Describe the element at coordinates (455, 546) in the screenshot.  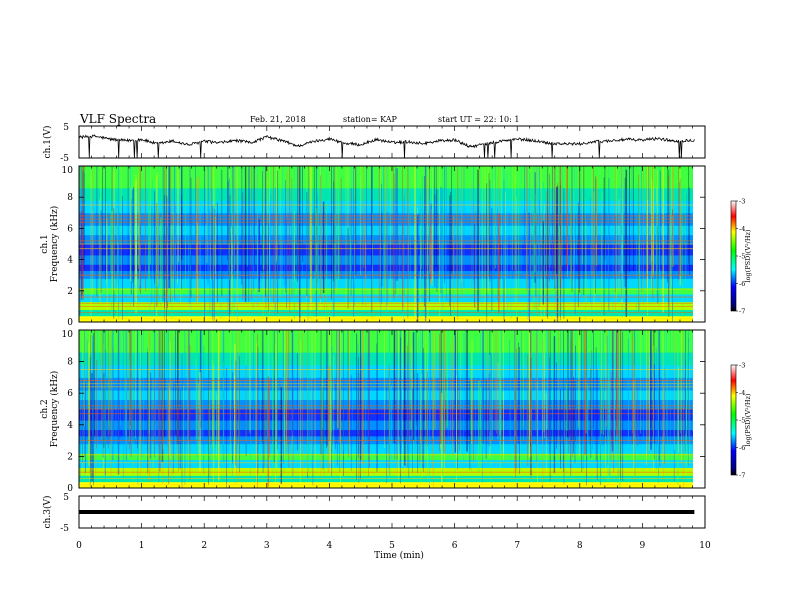
I see `x-tick-label: 6` at that location.